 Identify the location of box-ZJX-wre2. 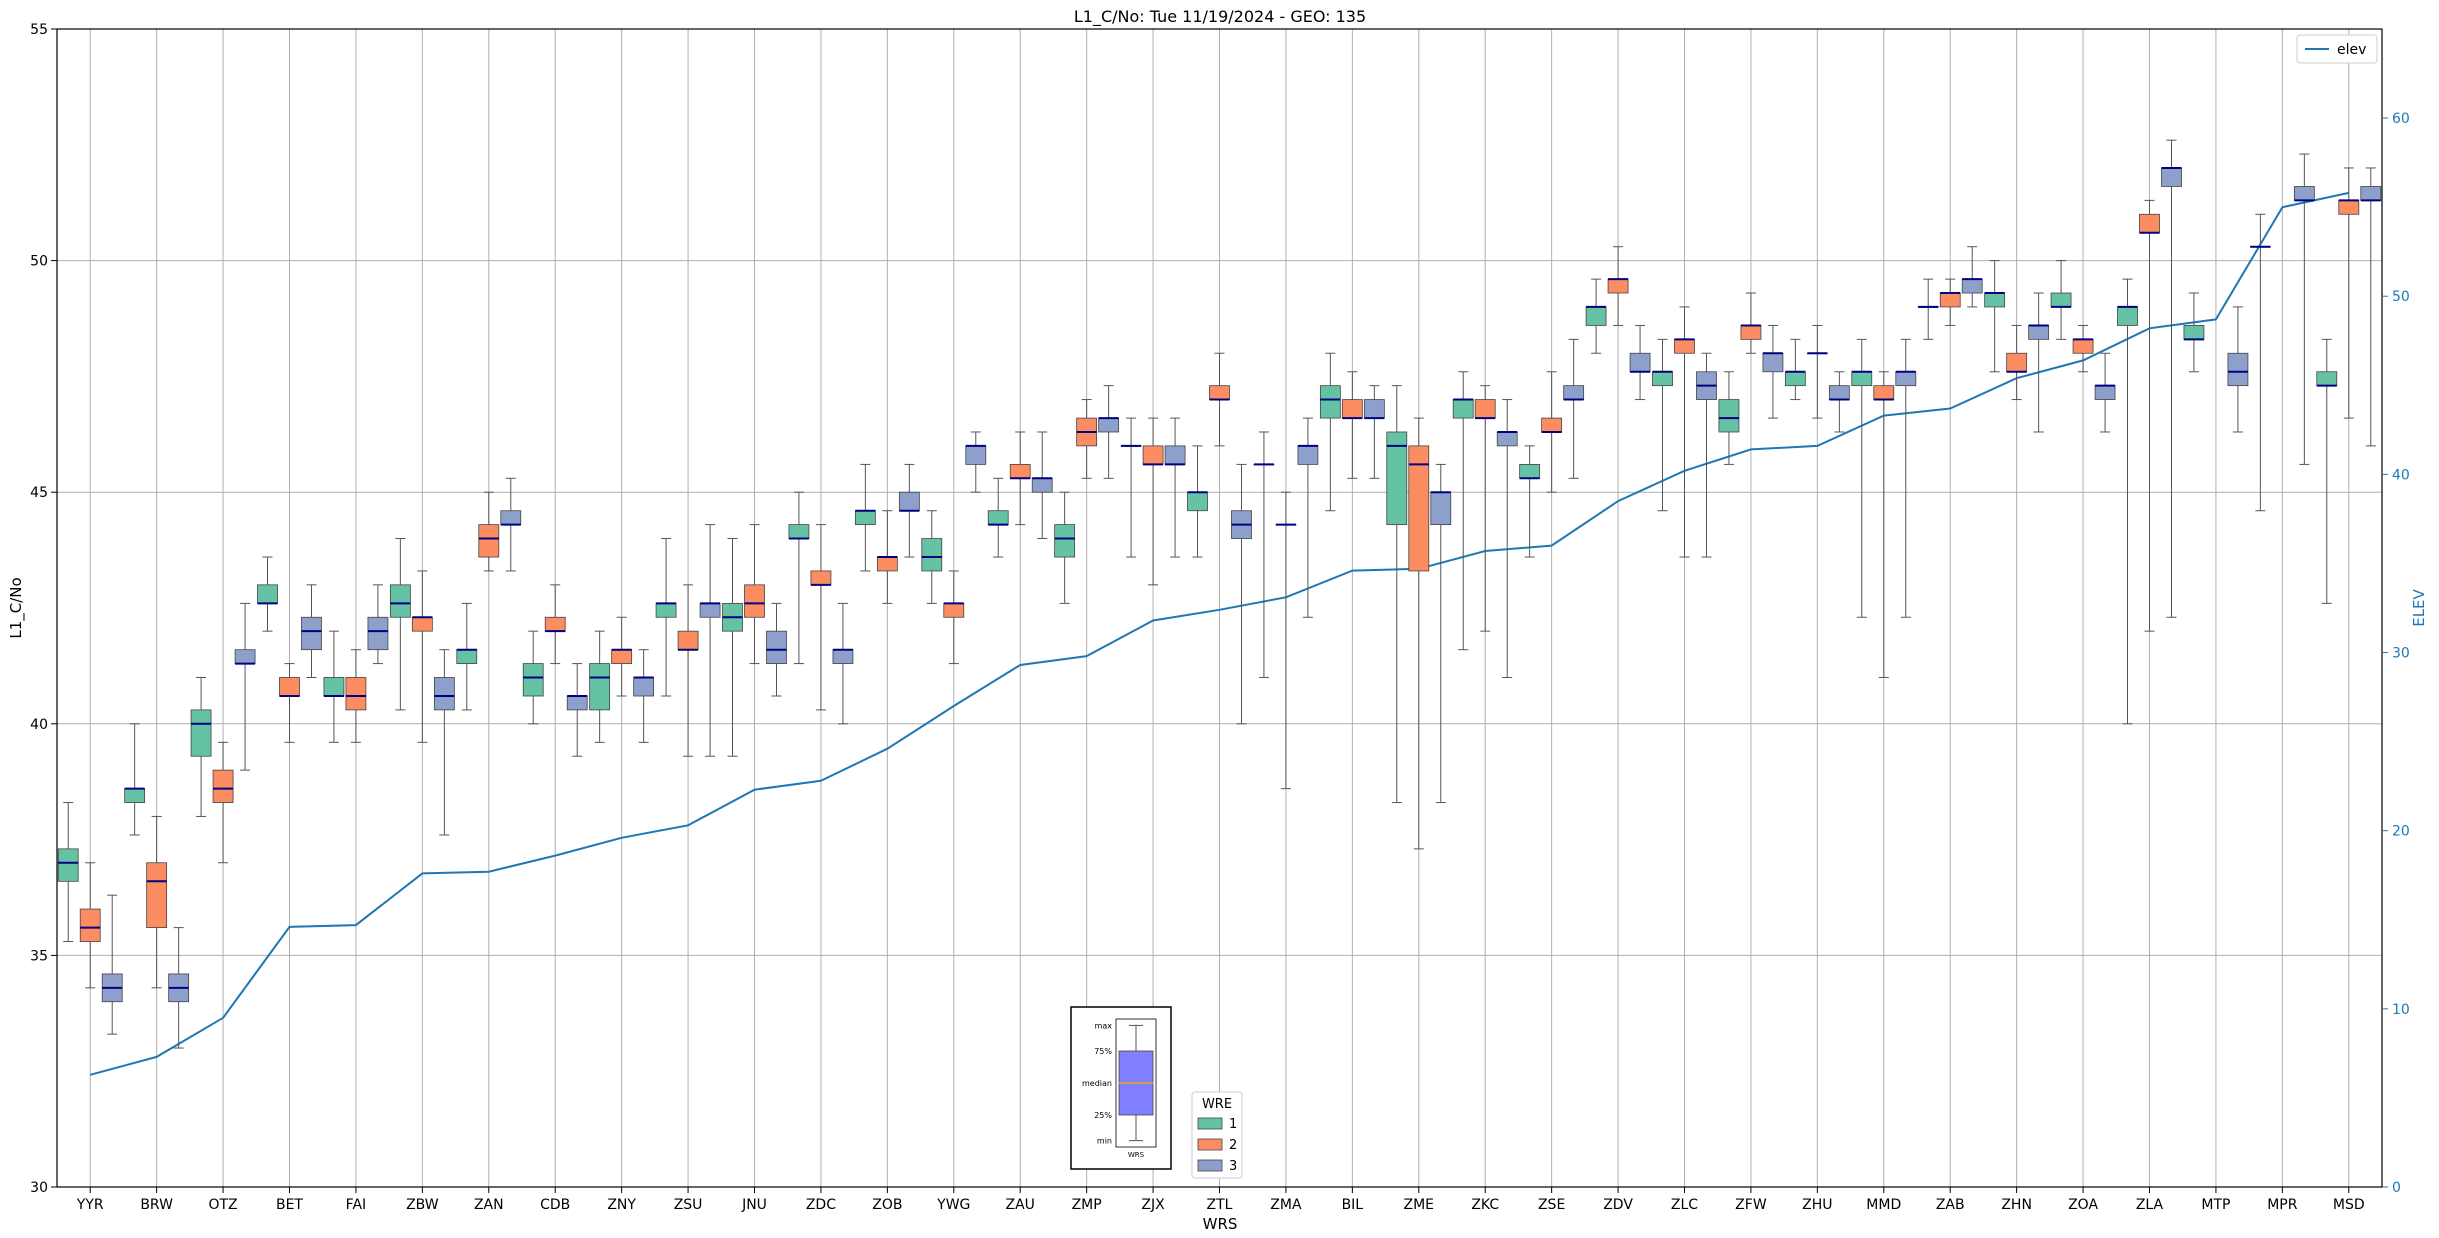
(1153, 501).